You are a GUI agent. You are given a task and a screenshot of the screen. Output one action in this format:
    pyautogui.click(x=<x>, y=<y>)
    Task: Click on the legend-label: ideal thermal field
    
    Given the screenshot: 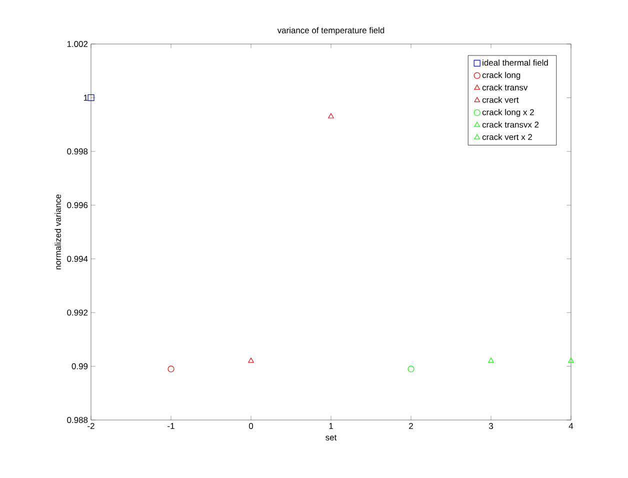 What is the action you would take?
    pyautogui.click(x=515, y=62)
    